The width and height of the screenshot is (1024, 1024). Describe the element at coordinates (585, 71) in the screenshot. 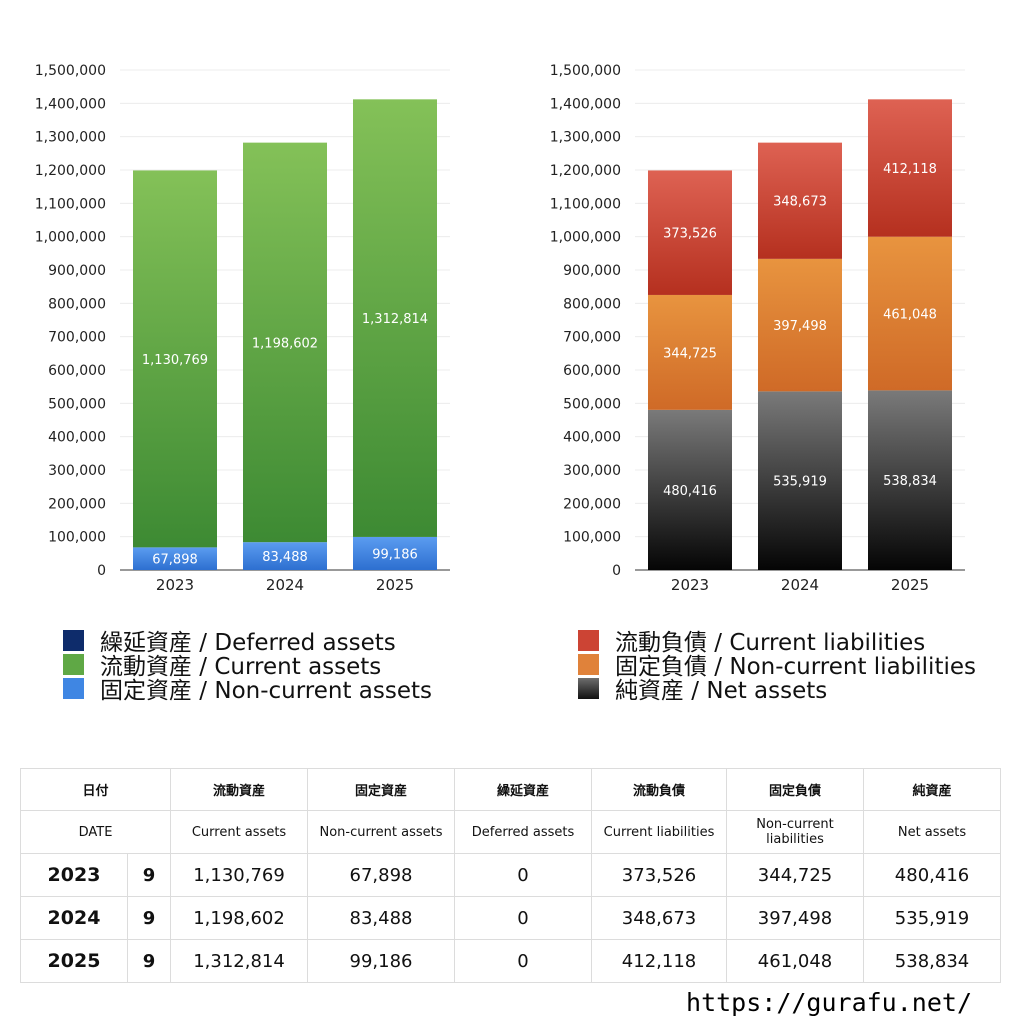

I see `y-tick-label: 1,500,000` at that location.